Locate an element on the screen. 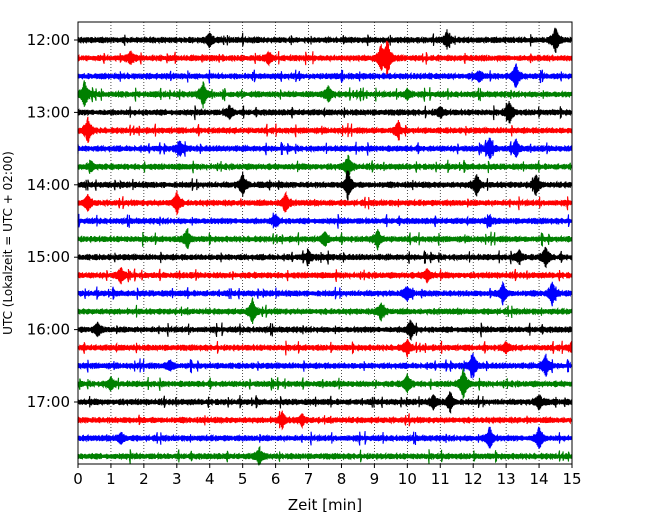 The image size is (650, 520). x-tick-label: 6 is located at coordinates (276, 479).